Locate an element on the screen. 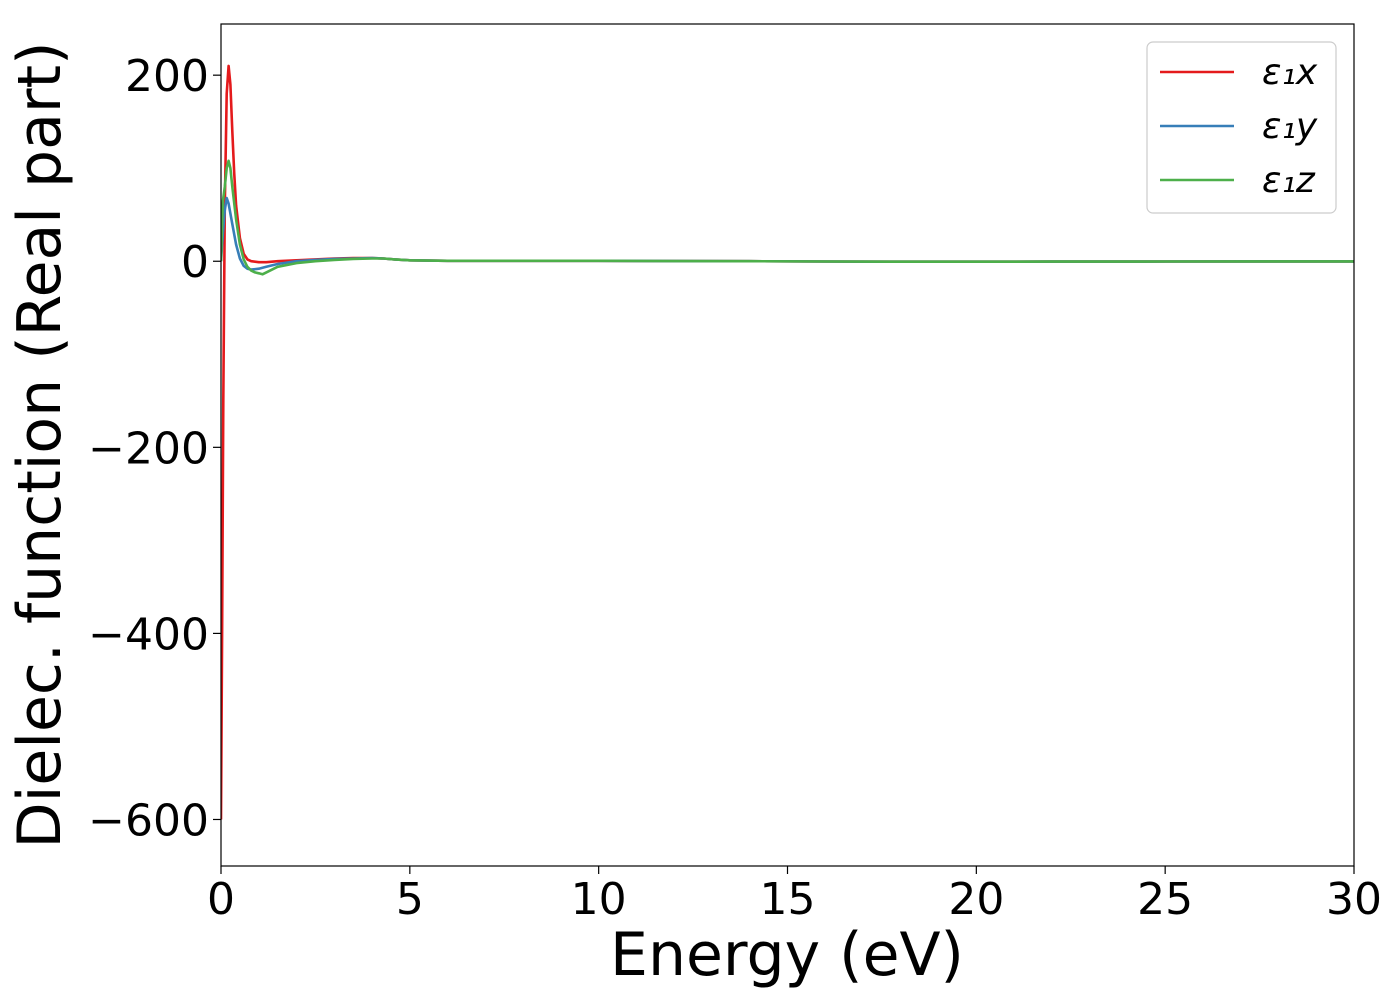  y-axis-title: Dielec. function (Real part) is located at coordinates (40, 445).